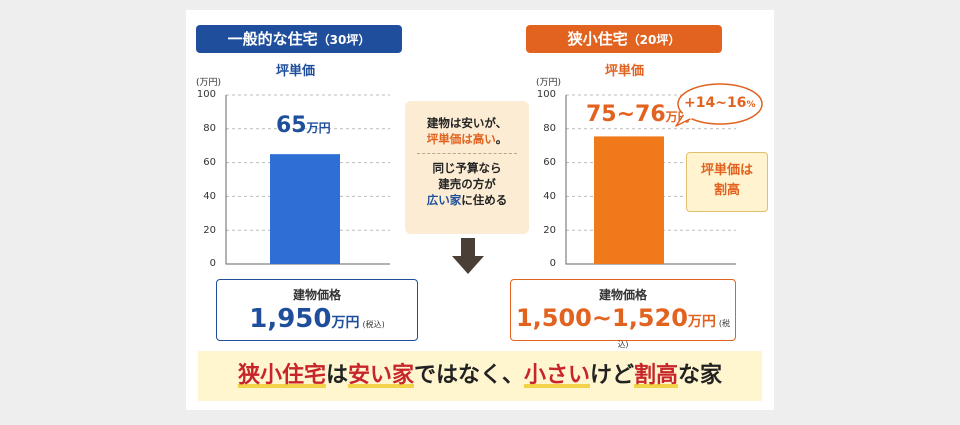 The width and height of the screenshot is (960, 425). I want to click on small-price-line: 1,500~1,520万円 (税込), so click(623, 327).